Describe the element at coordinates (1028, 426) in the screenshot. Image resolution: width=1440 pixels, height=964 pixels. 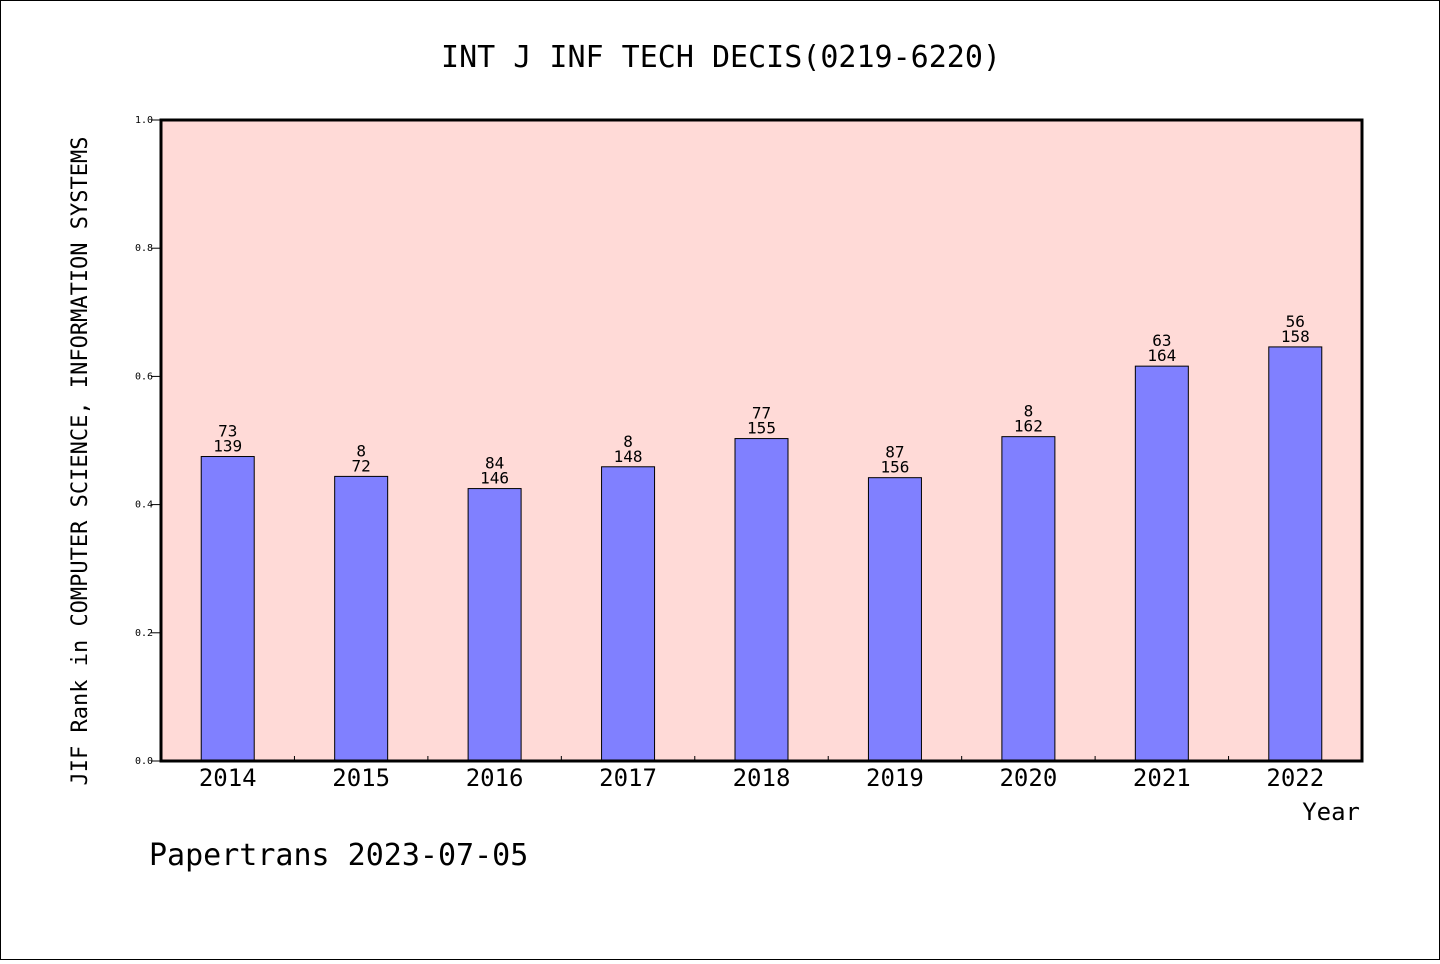
I see `bar-total-label: 162` at that location.